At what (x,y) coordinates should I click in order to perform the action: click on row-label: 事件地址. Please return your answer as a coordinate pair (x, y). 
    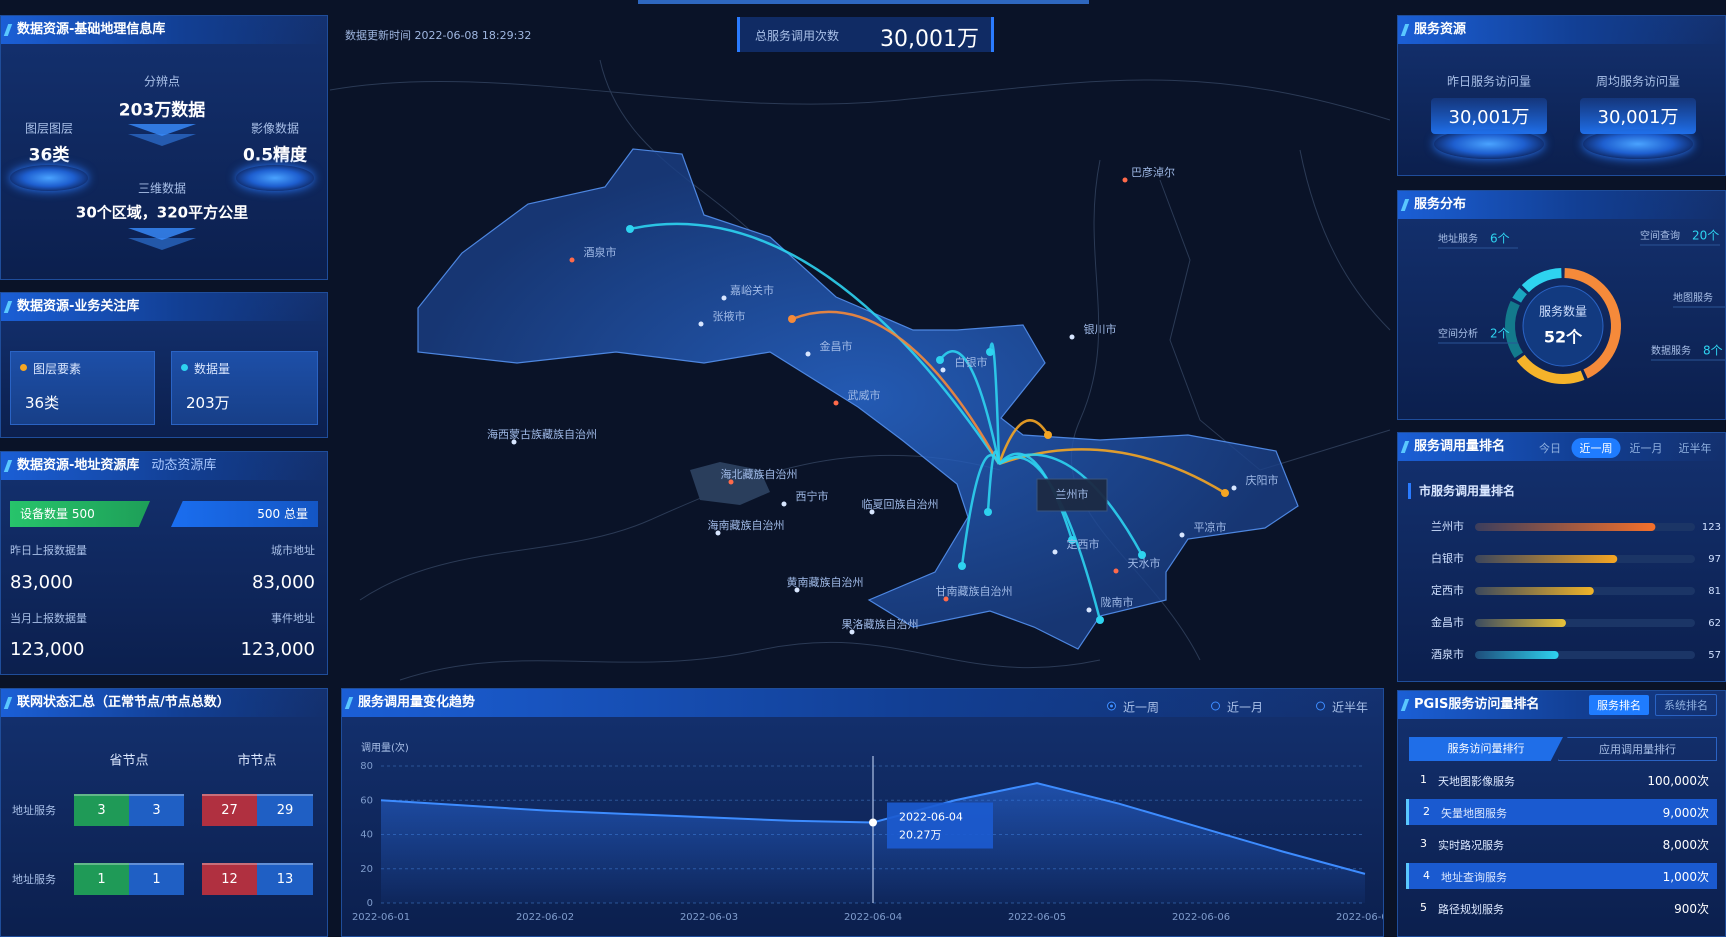
    Looking at the image, I should click on (293, 618).